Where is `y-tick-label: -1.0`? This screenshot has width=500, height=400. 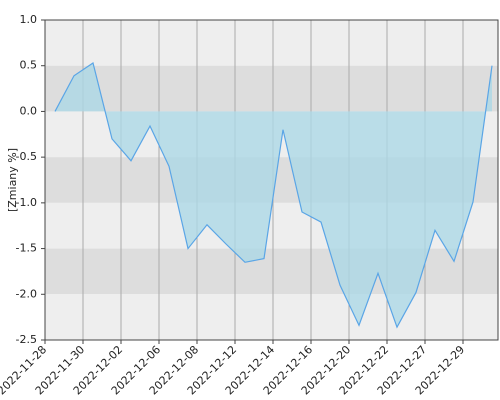
y-tick-label: -1.0 is located at coordinates (26, 202).